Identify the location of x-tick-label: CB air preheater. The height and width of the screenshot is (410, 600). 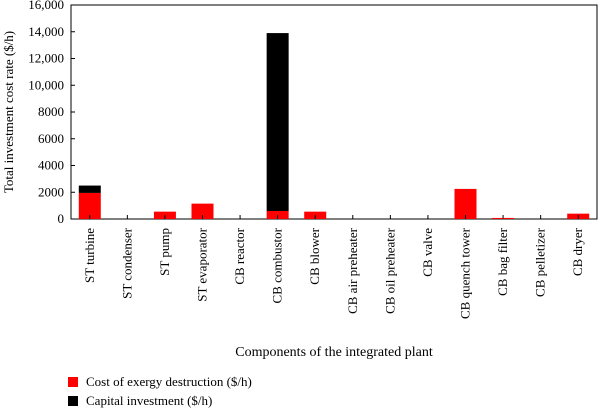
(352, 270).